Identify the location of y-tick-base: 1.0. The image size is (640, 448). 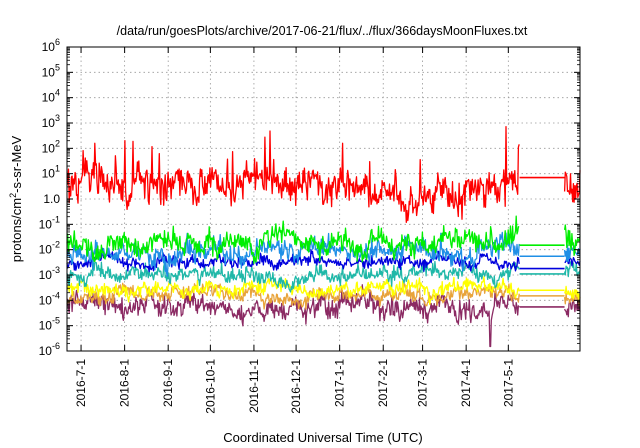
(51, 199).